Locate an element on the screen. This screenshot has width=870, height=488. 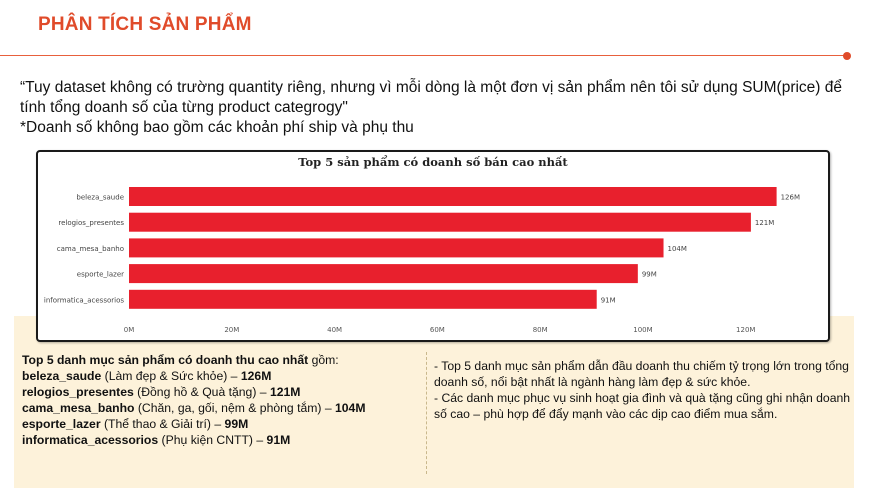
top5-item-name: relogios_presentes is located at coordinates (78, 392).